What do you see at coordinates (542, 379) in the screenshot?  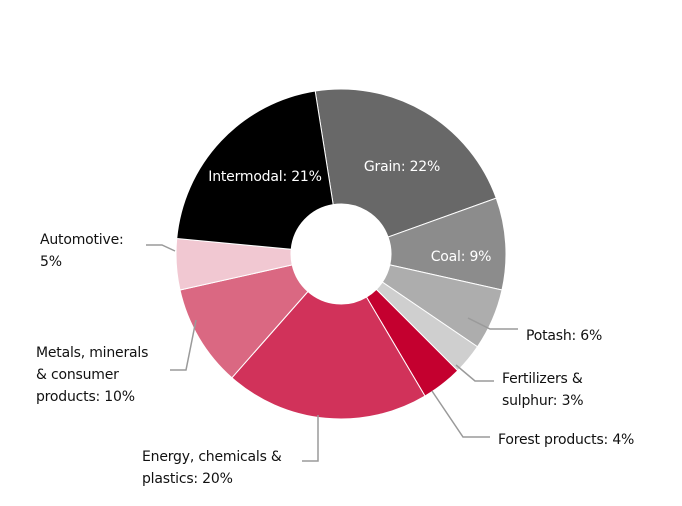 I see `label-fertilizers-line-1: Fertilizers &` at bounding box center [542, 379].